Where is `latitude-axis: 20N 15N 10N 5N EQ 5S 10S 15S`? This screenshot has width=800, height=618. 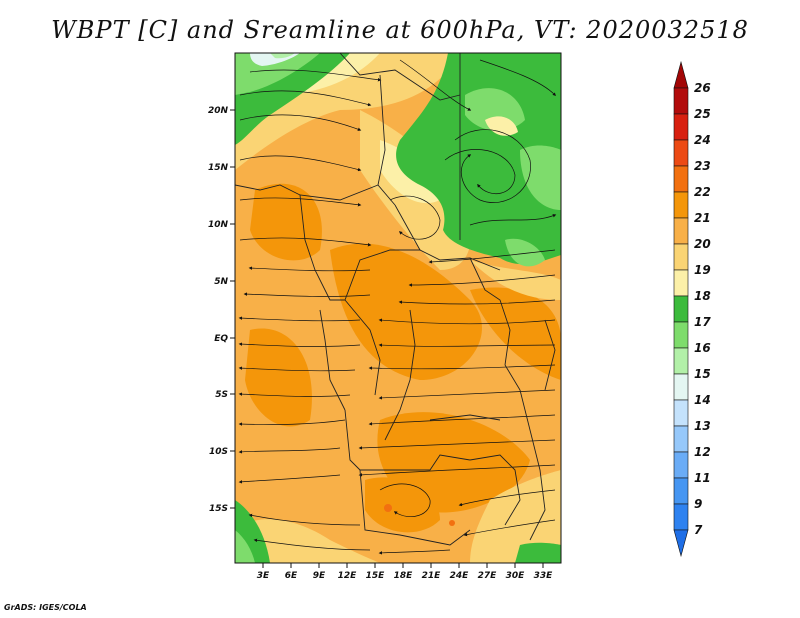
latitude-axis: 20N 15N 10N 5N EQ 5S 10S 15S is located at coordinates (221, 310).